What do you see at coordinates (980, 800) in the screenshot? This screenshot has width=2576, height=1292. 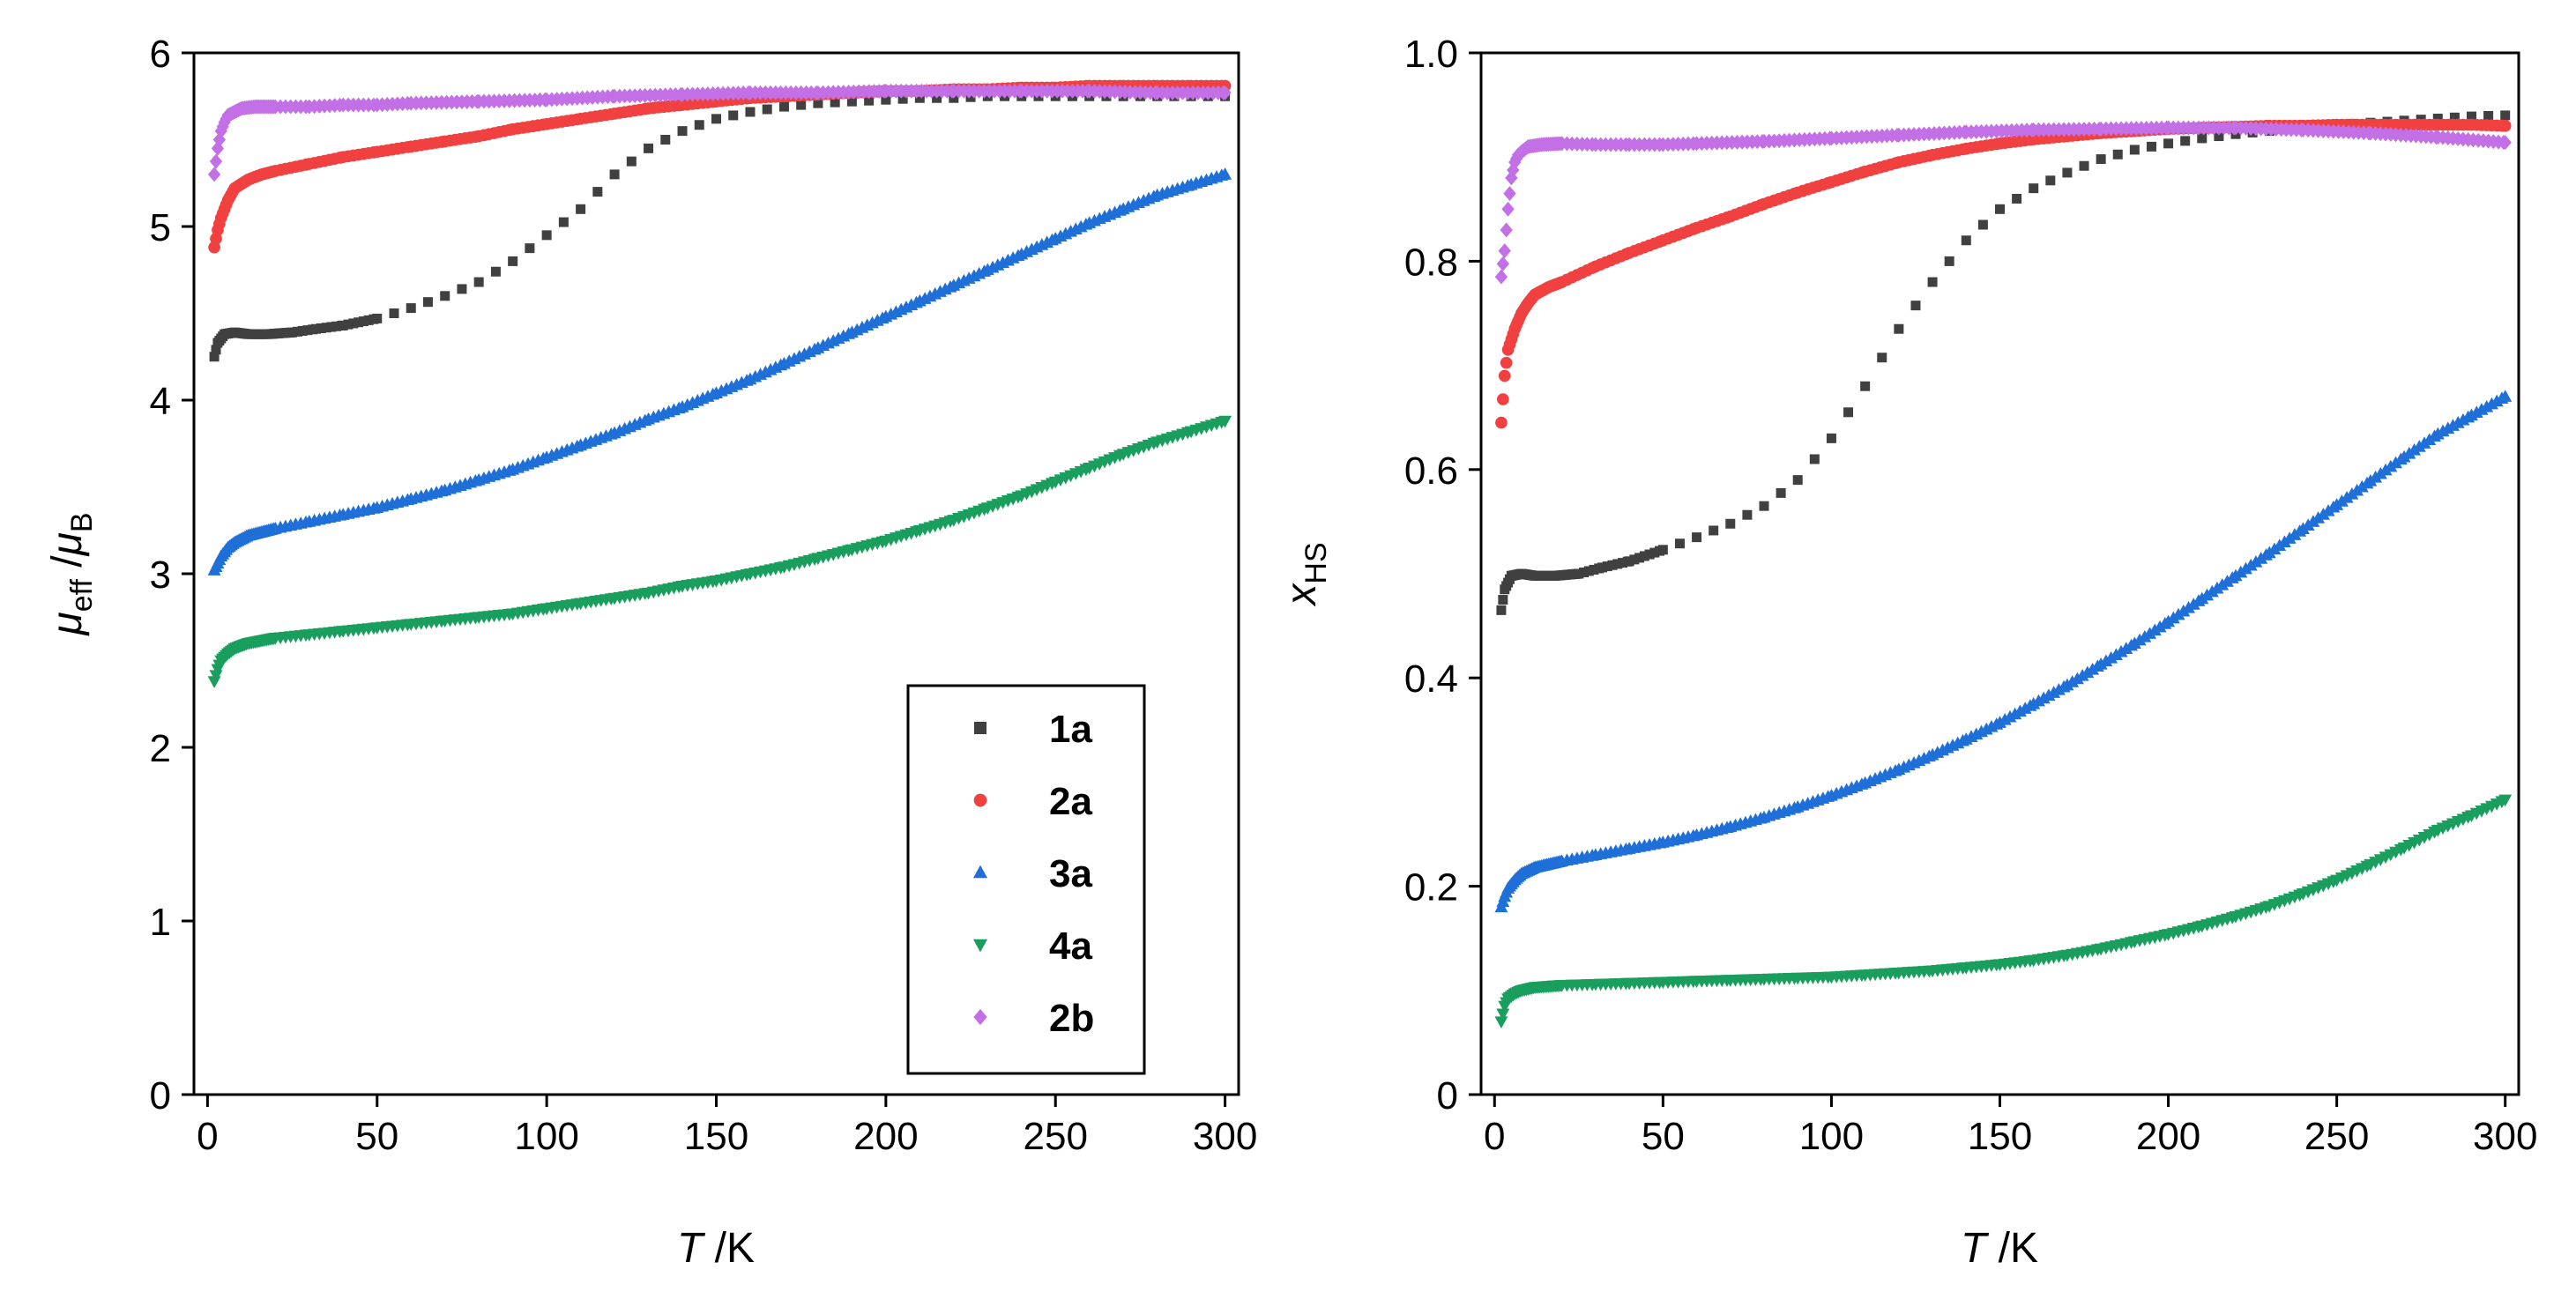 I see `legend-marker-2a` at bounding box center [980, 800].